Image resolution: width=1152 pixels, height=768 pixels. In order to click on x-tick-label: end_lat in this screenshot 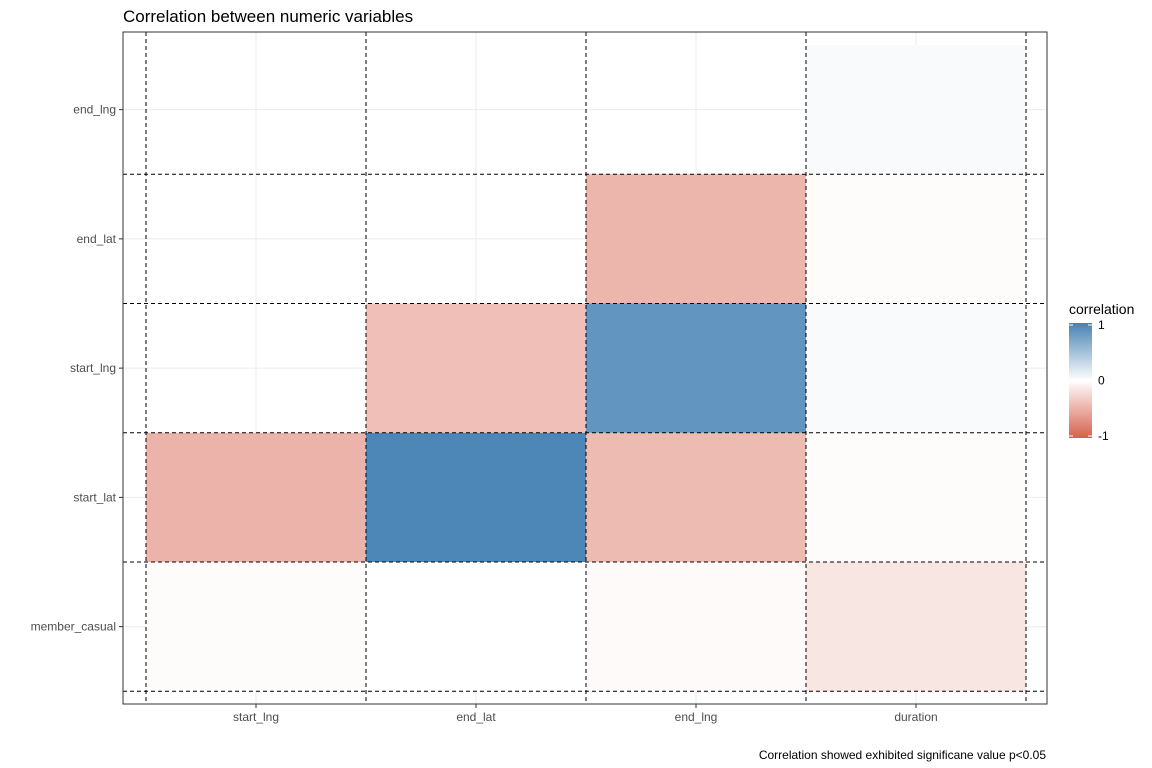, I will do `click(476, 717)`.